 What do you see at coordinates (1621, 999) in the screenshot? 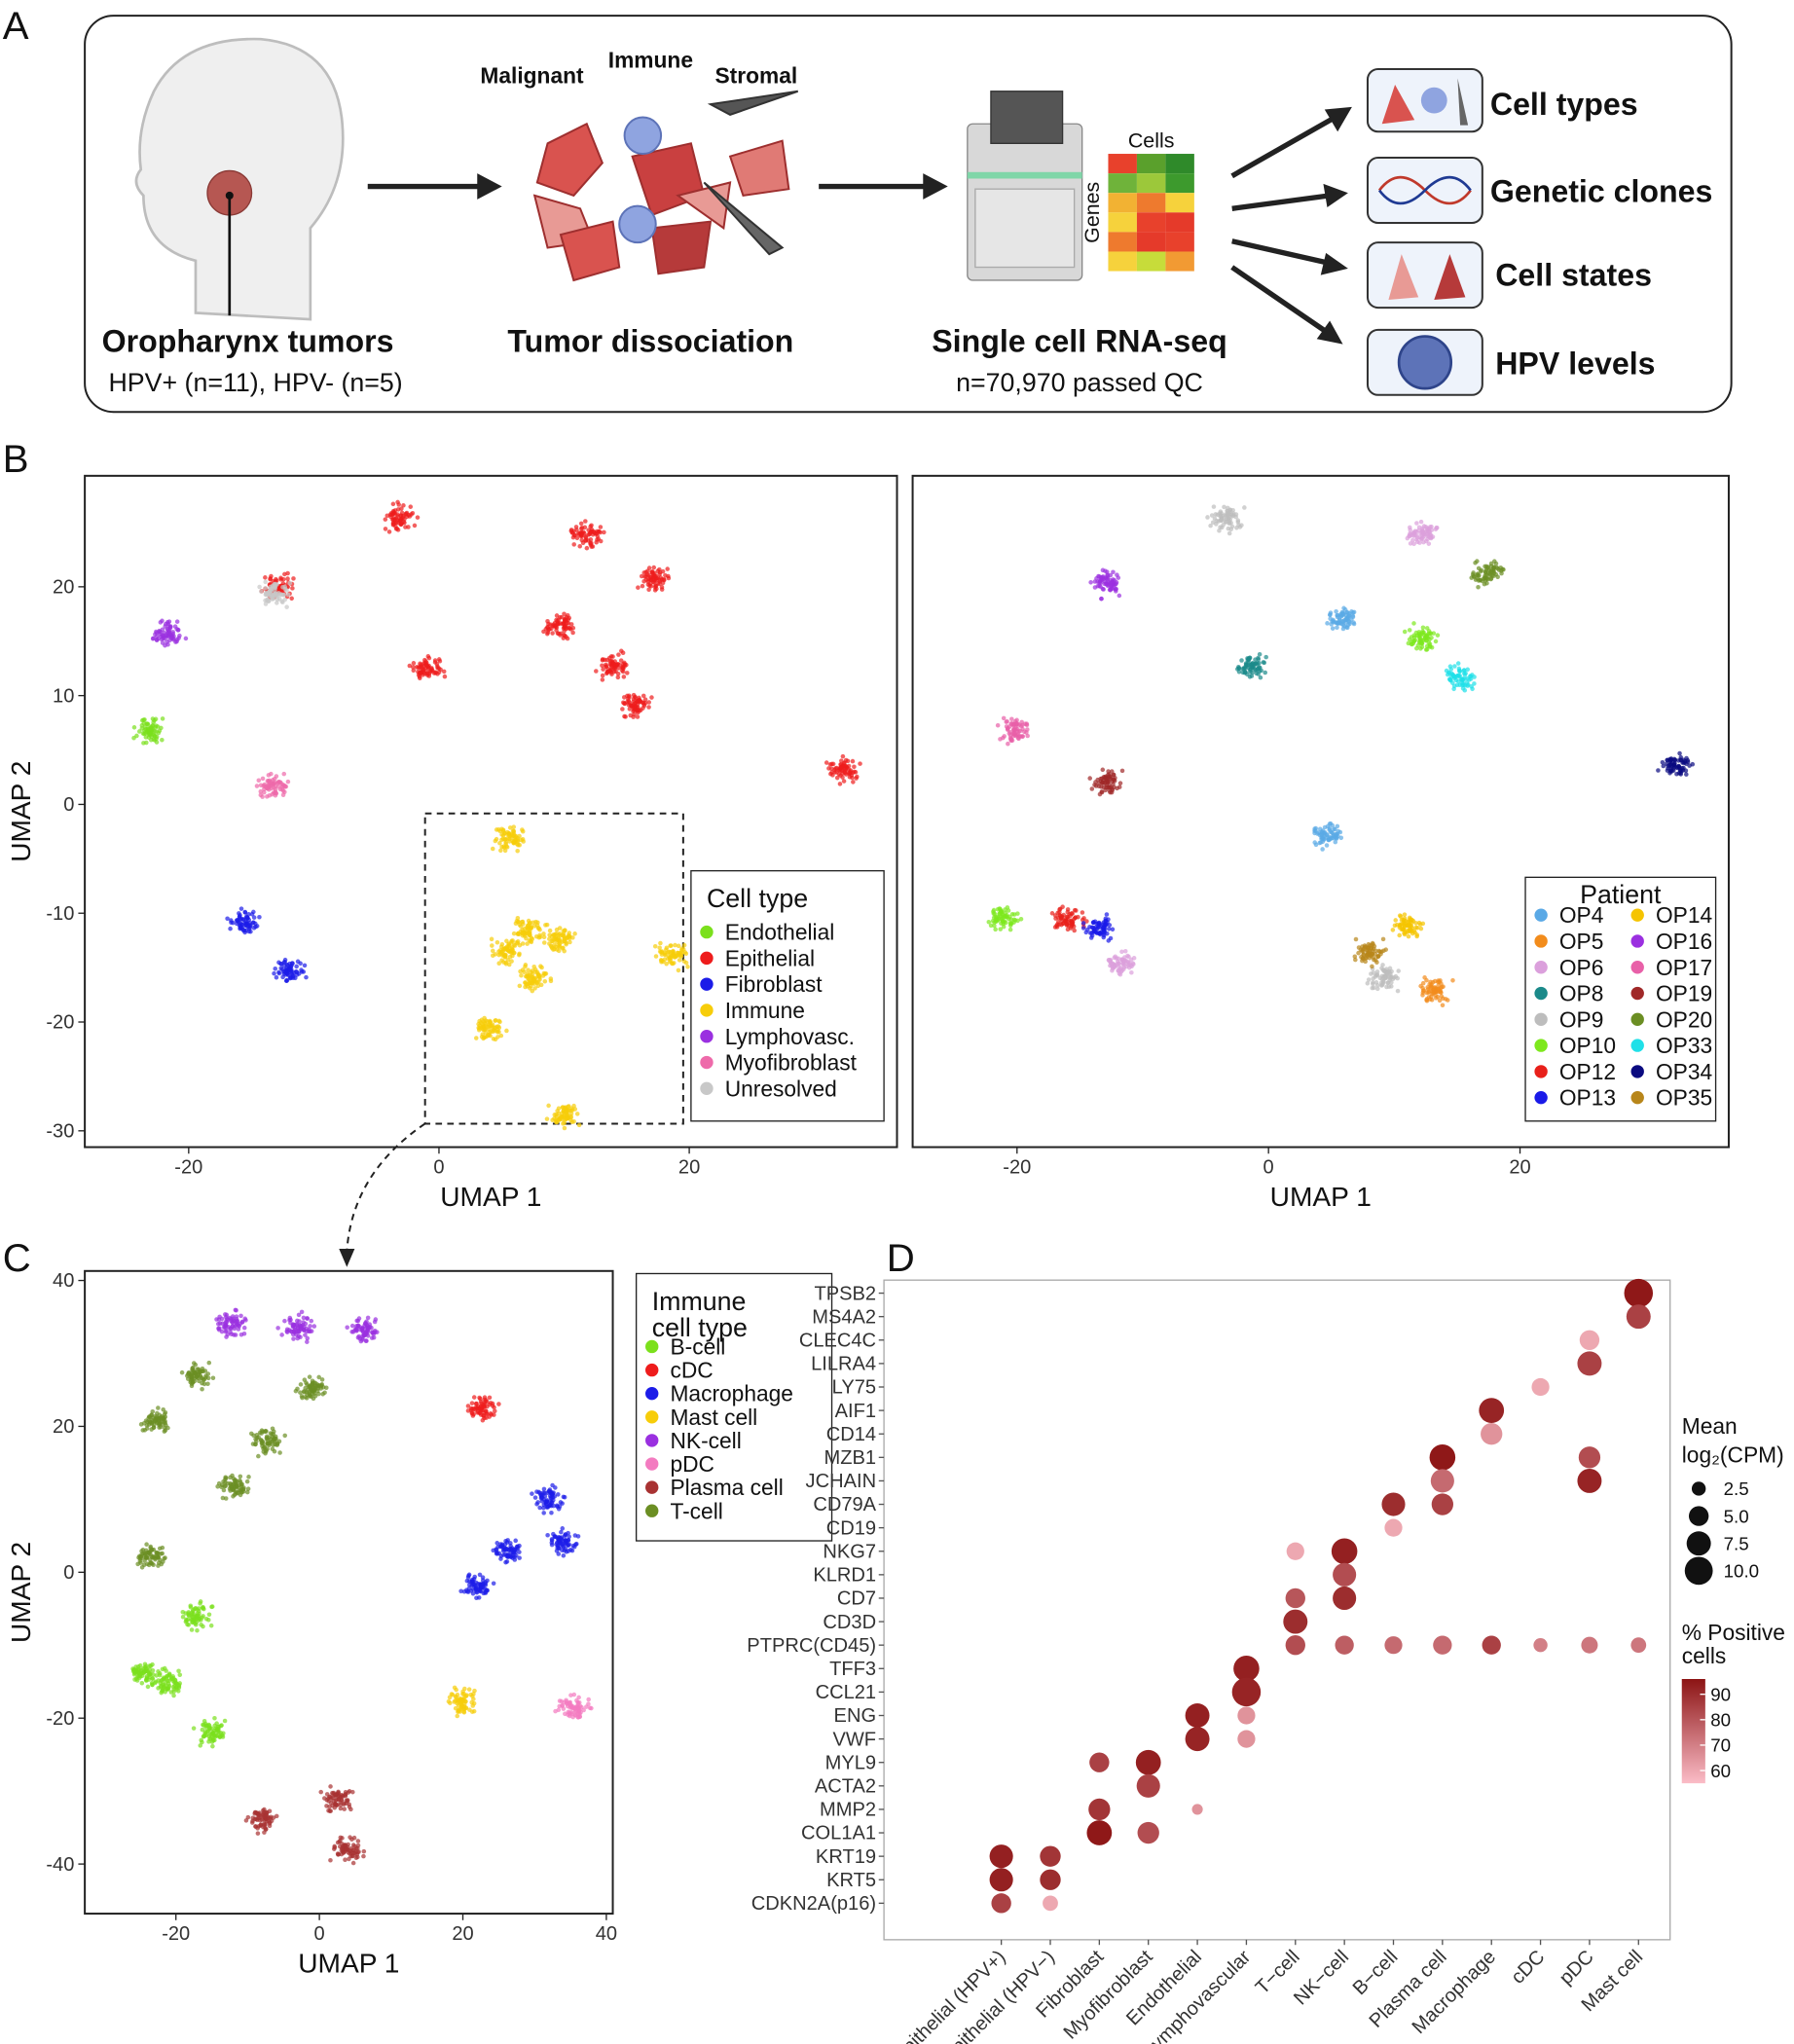
I see `legend-box` at bounding box center [1621, 999].